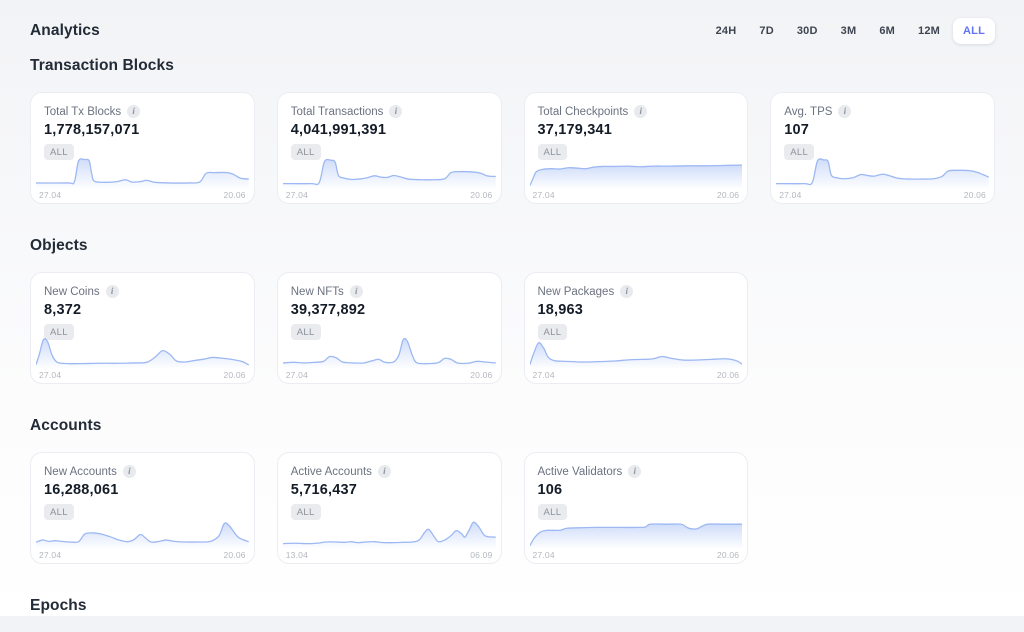 The image size is (1024, 632). I want to click on card-value: 37,179,341, so click(575, 130).